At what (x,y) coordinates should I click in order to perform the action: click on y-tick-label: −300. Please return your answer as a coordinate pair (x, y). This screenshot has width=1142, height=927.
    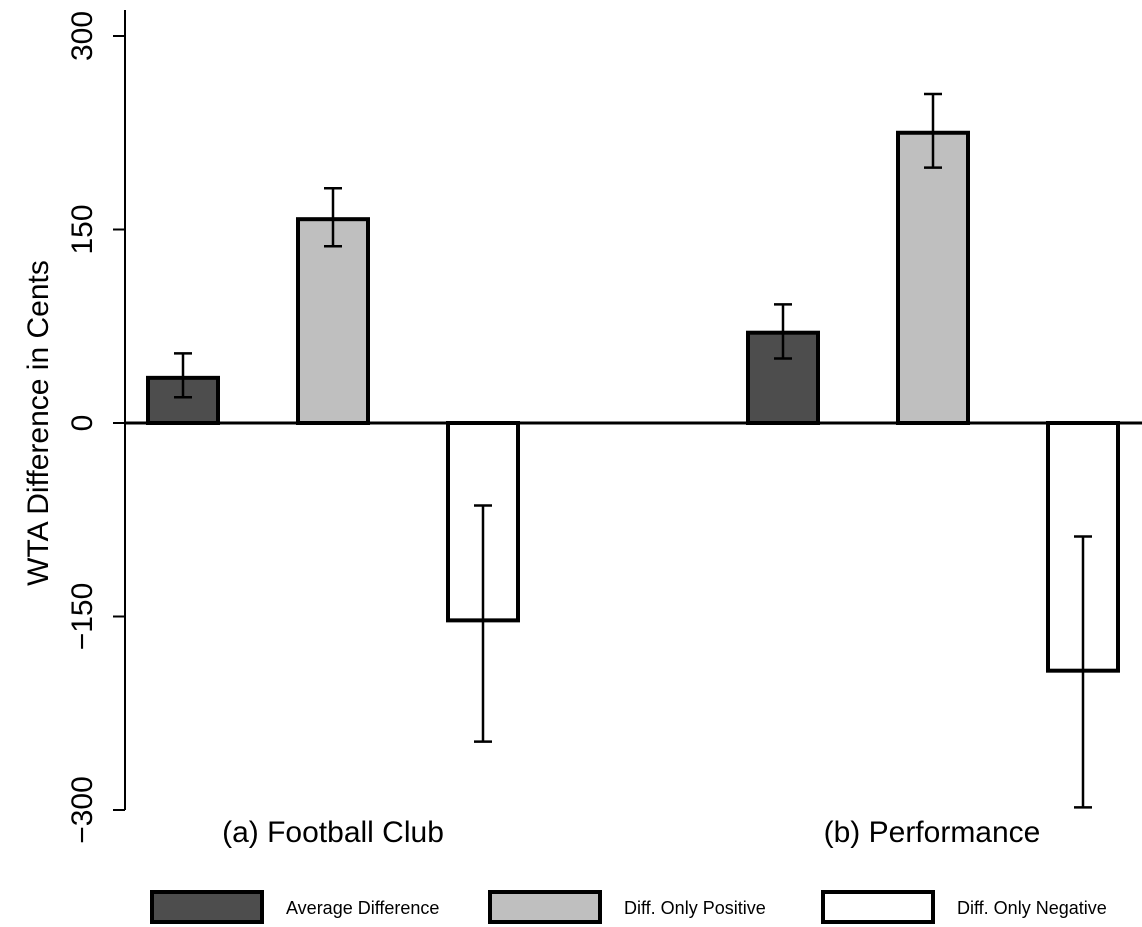
    Looking at the image, I should click on (82, 810).